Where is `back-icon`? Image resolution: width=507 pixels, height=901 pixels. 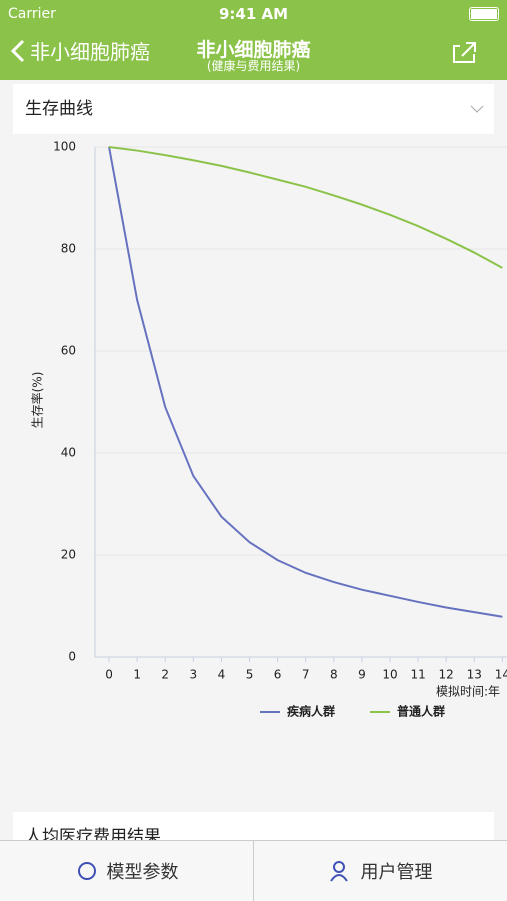 back-icon is located at coordinates (17, 50).